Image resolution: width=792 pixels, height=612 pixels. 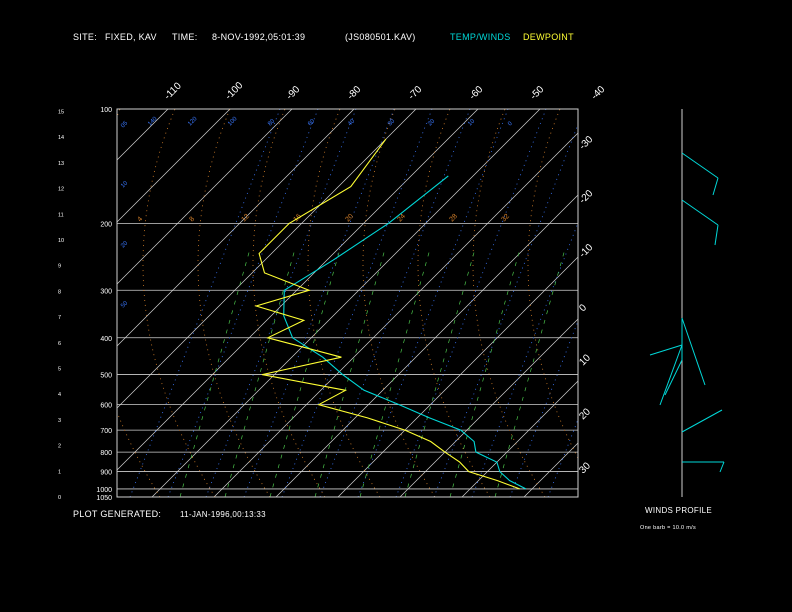 What do you see at coordinates (354, 93) in the screenshot?
I see `isotherm-top-label: -80` at bounding box center [354, 93].